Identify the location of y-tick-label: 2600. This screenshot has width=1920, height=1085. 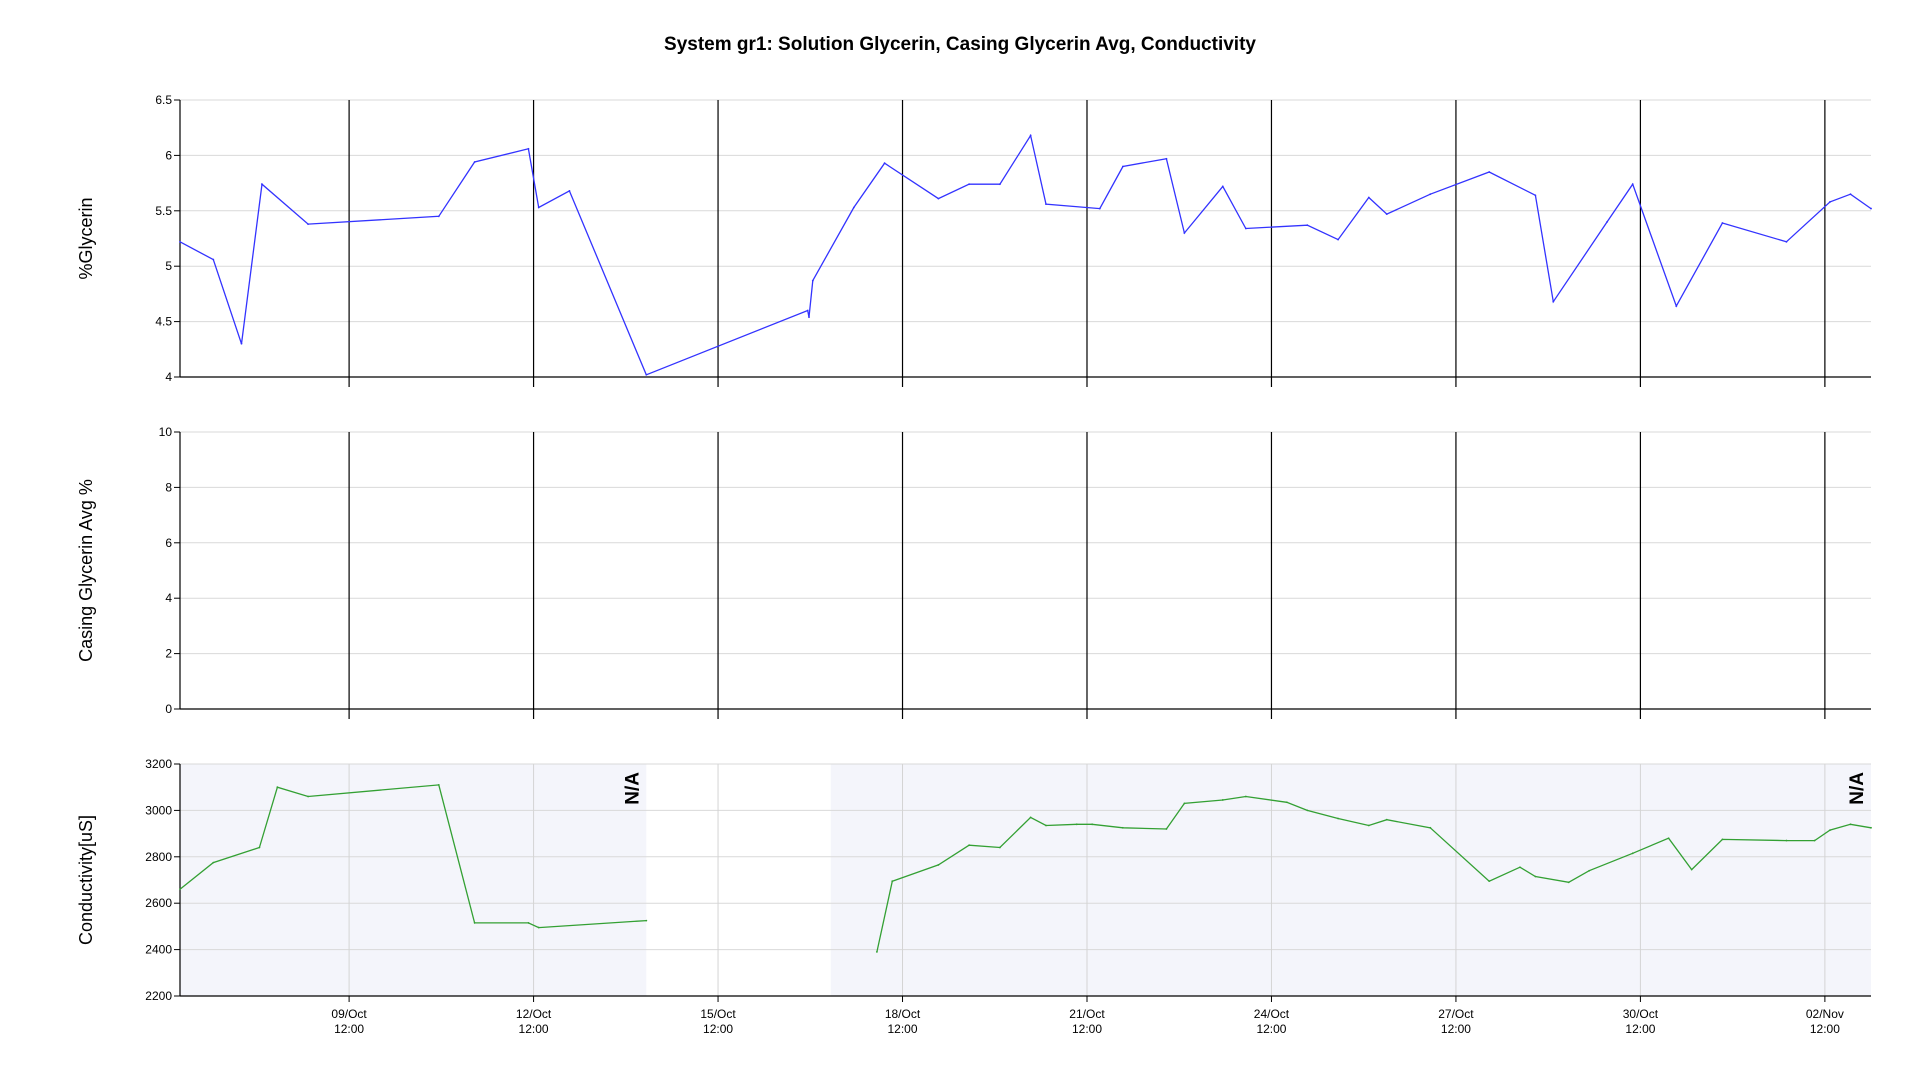
(158, 903).